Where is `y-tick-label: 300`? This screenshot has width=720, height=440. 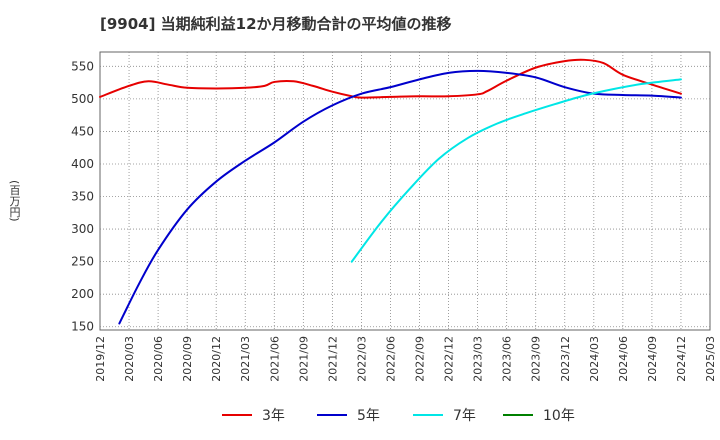 y-tick-label: 300 is located at coordinates (82, 229).